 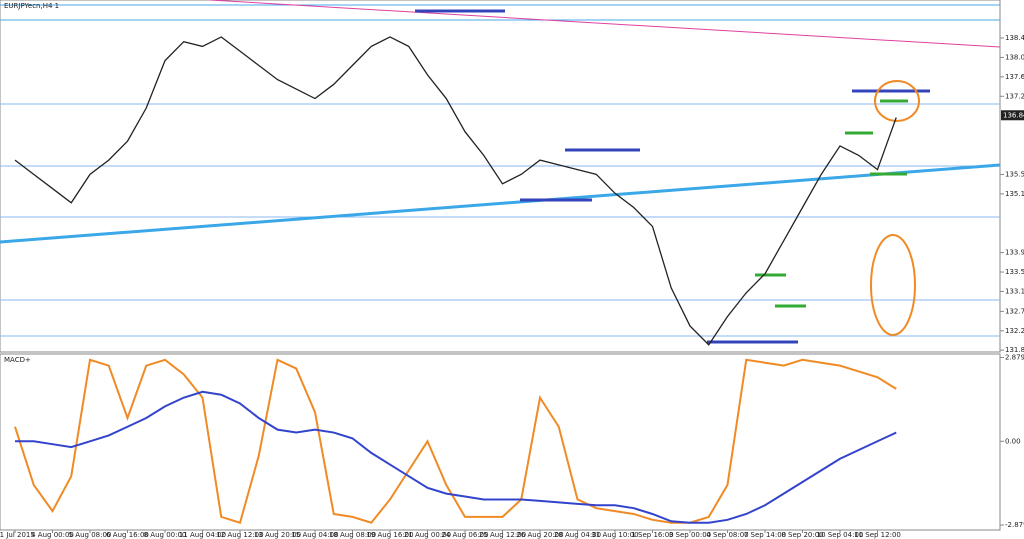 I want to click on y-tick-label: 133.128, so click(x=1014, y=291).